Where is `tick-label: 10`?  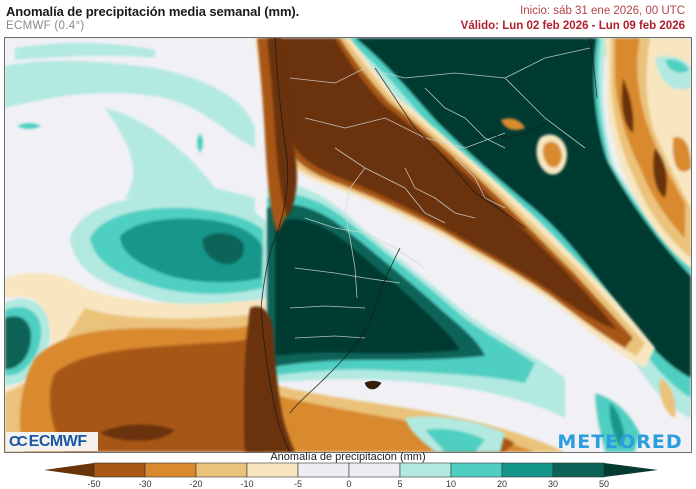
tick-label: 10 is located at coordinates (451, 484).